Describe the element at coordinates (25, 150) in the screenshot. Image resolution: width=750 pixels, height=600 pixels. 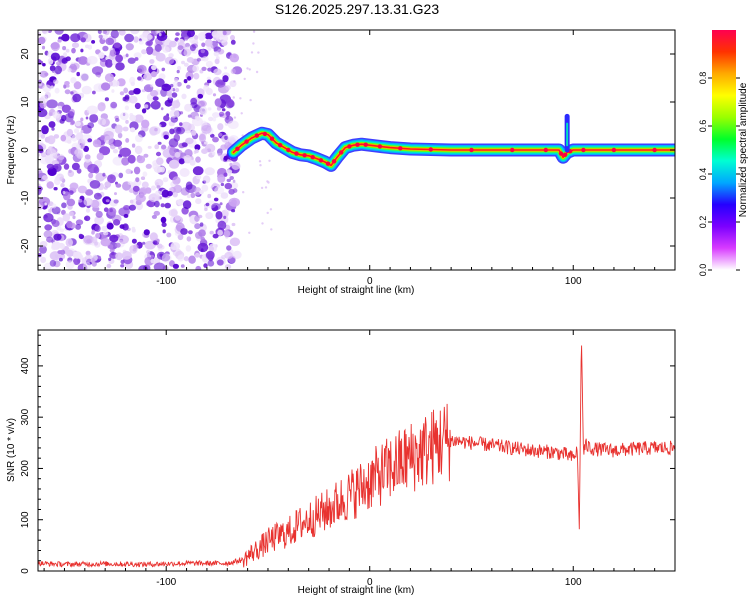
I see `y-tick-label: 0` at that location.